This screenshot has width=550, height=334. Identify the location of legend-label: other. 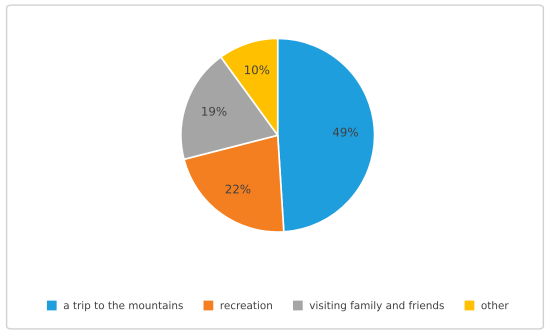
(495, 305).